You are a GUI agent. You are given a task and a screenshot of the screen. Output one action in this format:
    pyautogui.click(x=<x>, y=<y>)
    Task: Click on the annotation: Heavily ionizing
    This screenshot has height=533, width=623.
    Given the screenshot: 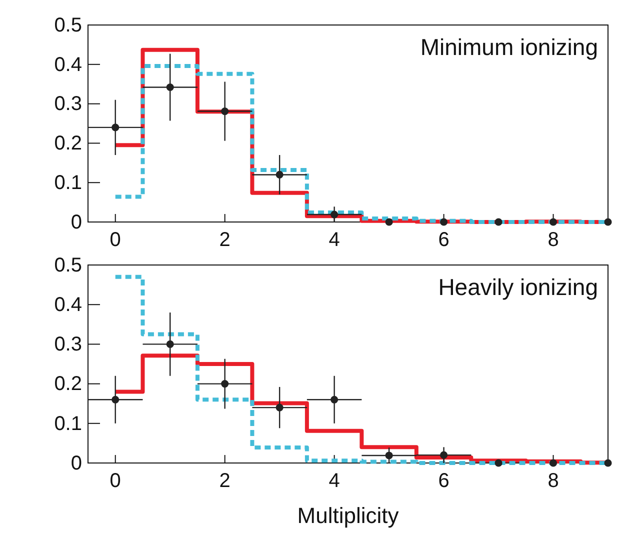 What is the action you would take?
    pyautogui.click(x=518, y=287)
    